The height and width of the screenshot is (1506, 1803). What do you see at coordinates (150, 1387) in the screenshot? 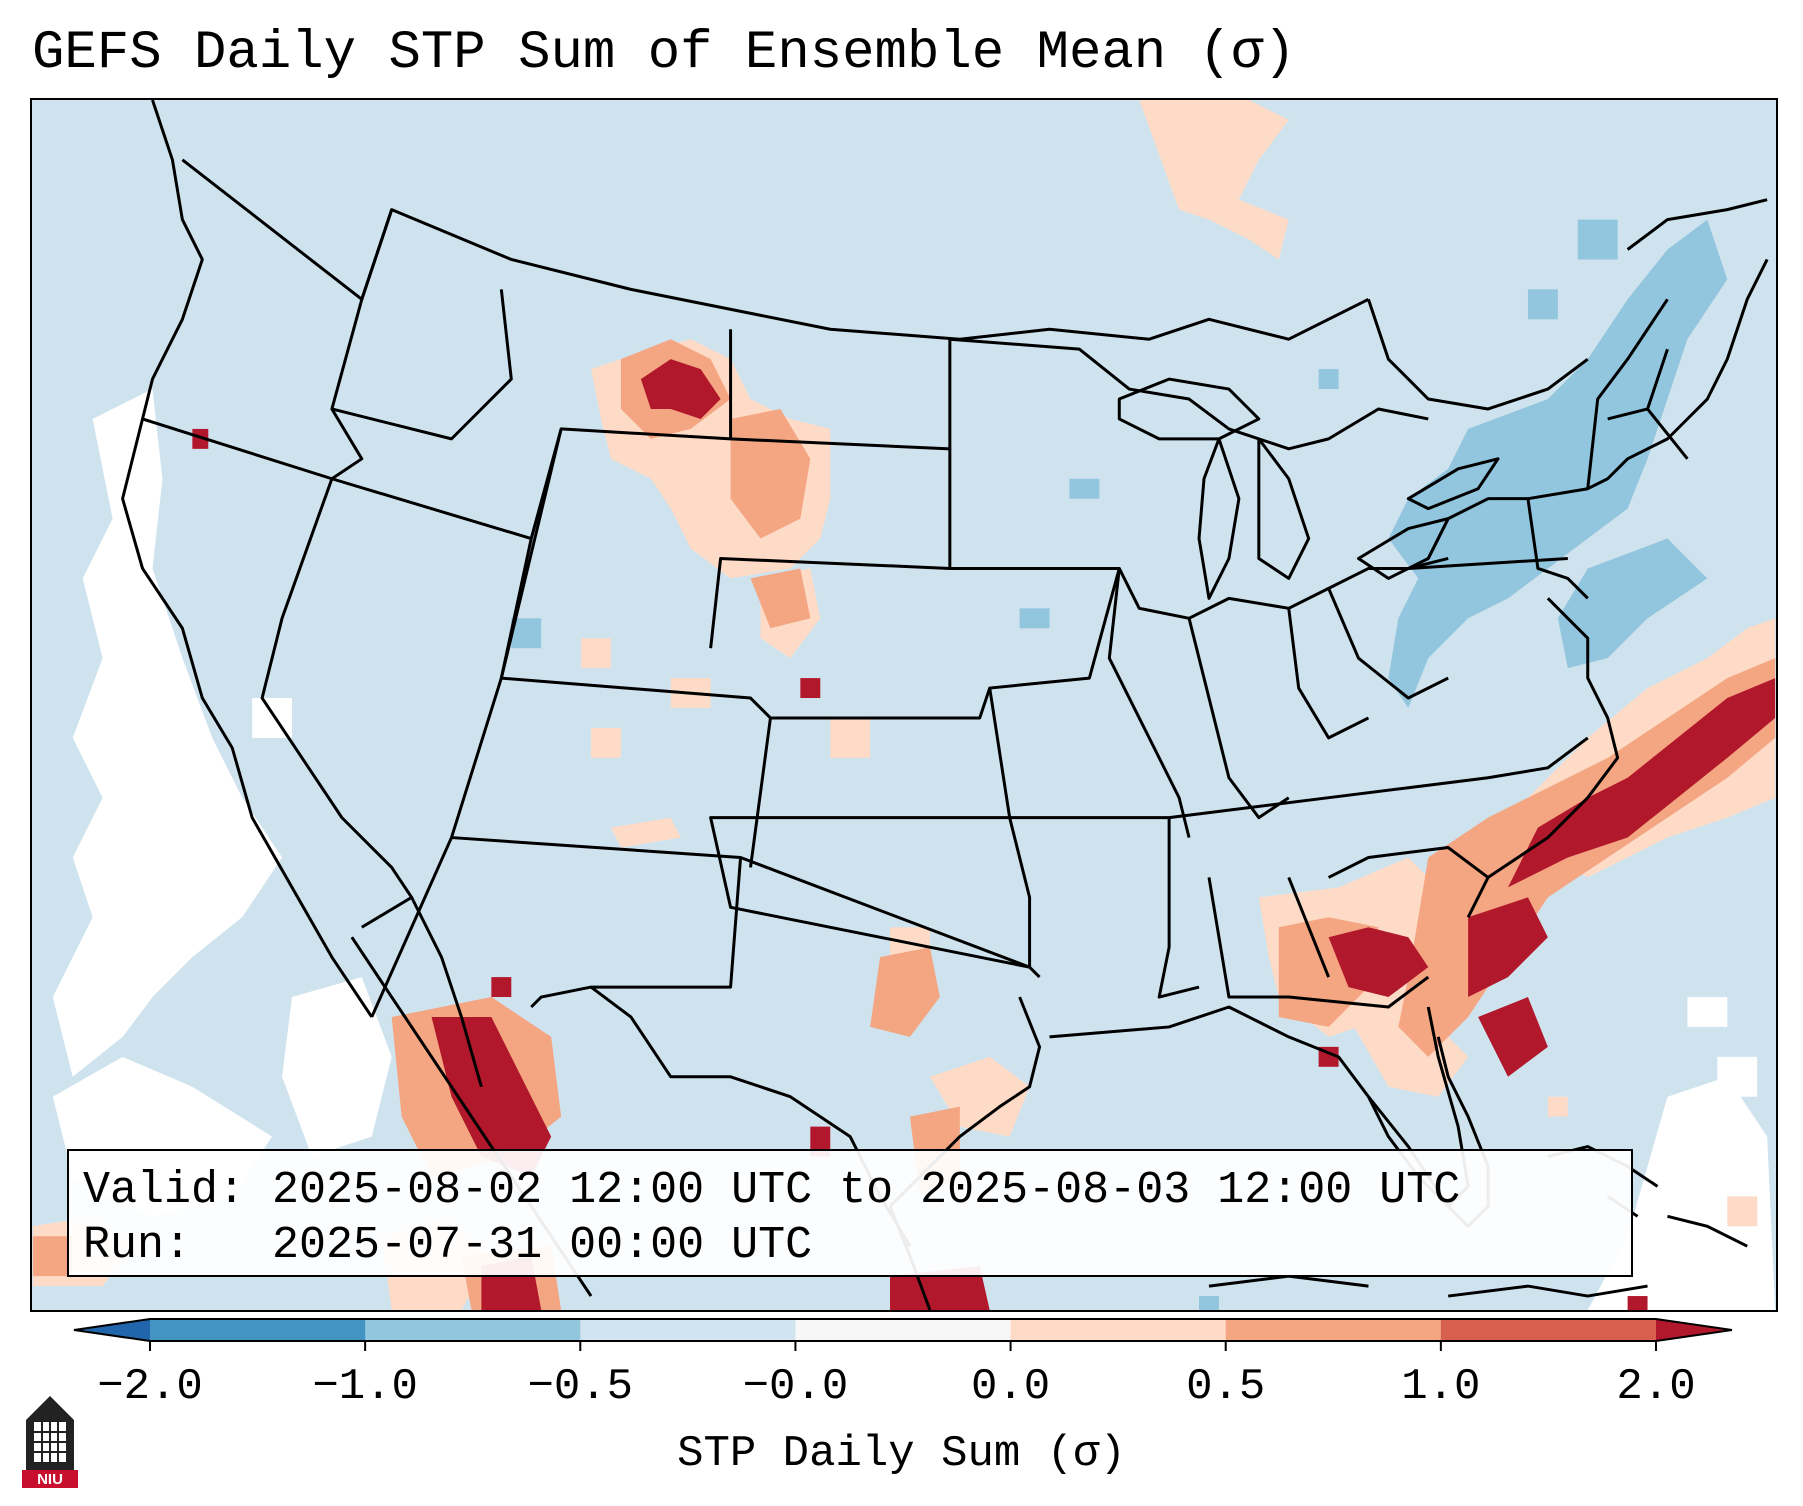
I see `colorbar-tick-label: −2.0` at bounding box center [150, 1387].